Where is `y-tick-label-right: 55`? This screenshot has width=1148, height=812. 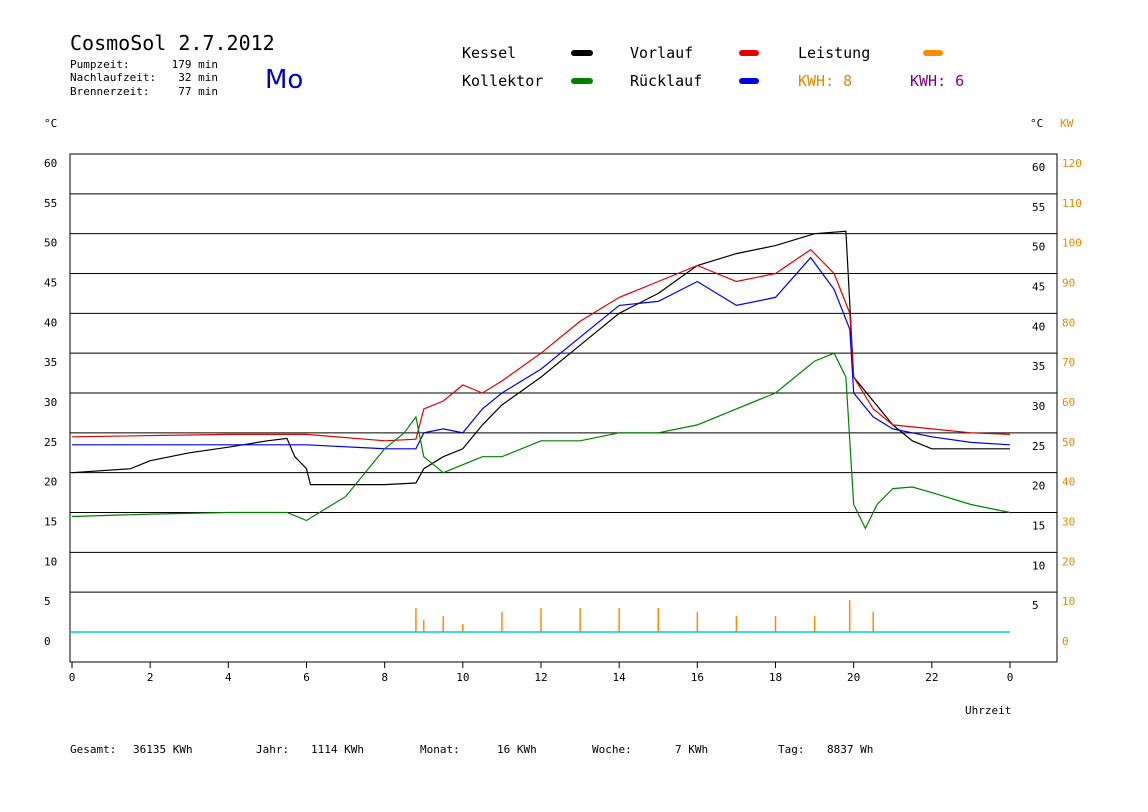
y-tick-label-right: 55 is located at coordinates (1038, 207).